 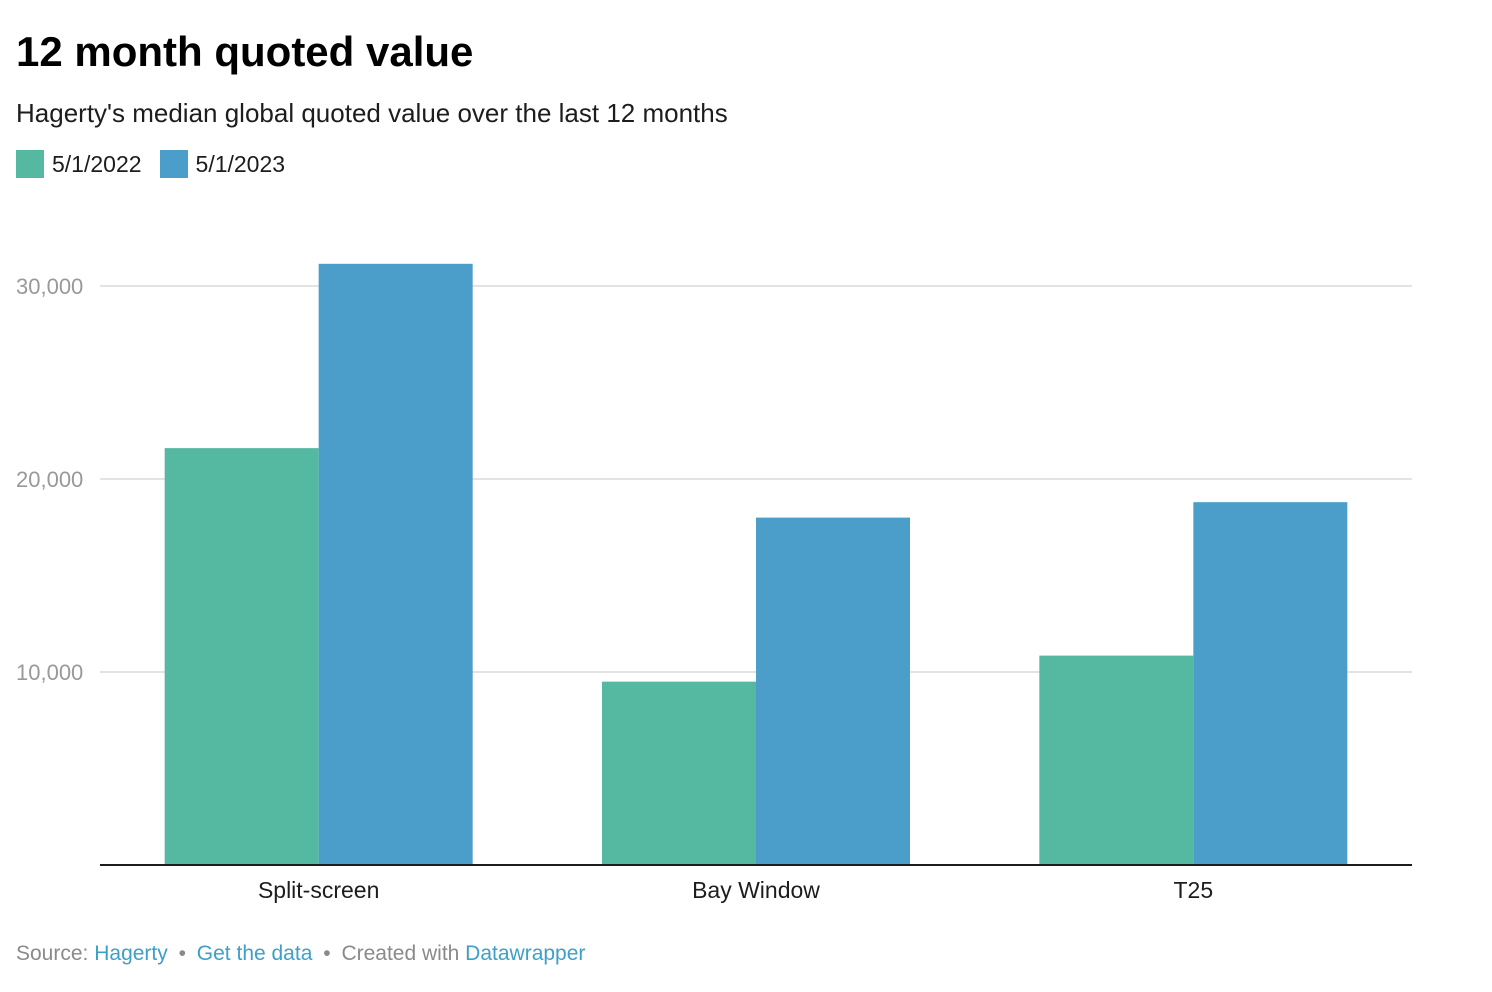 What do you see at coordinates (756, 890) in the screenshot?
I see `x-tick-label: Bay Window` at bounding box center [756, 890].